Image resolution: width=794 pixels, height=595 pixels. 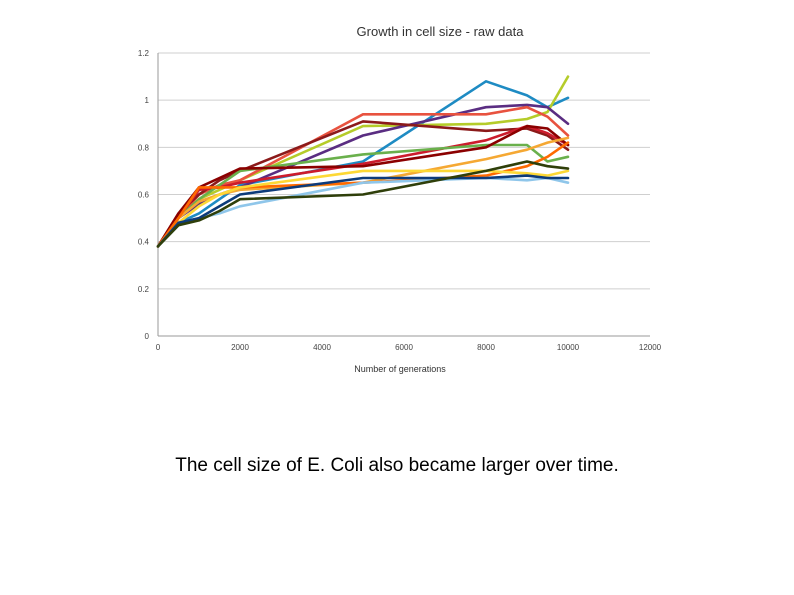 What do you see at coordinates (322, 347) in the screenshot?
I see `x-tick-label: 4000` at bounding box center [322, 347].